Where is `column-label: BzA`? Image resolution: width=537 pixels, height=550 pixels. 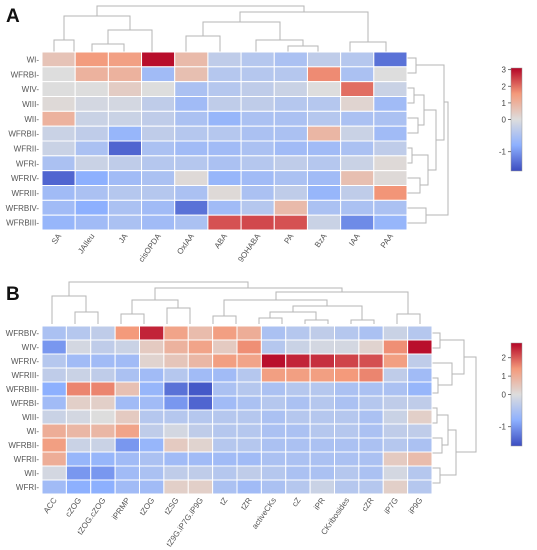 column-label: BzA is located at coordinates (321, 240).